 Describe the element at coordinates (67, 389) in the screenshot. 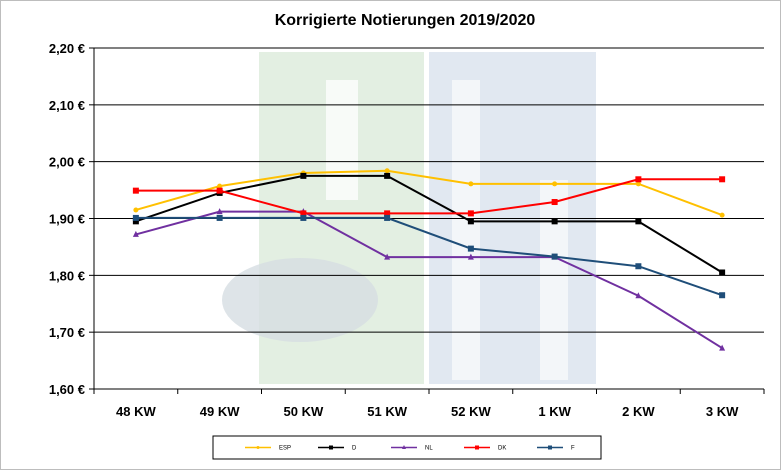

I see `y-tick-label: 1,60 €` at that location.